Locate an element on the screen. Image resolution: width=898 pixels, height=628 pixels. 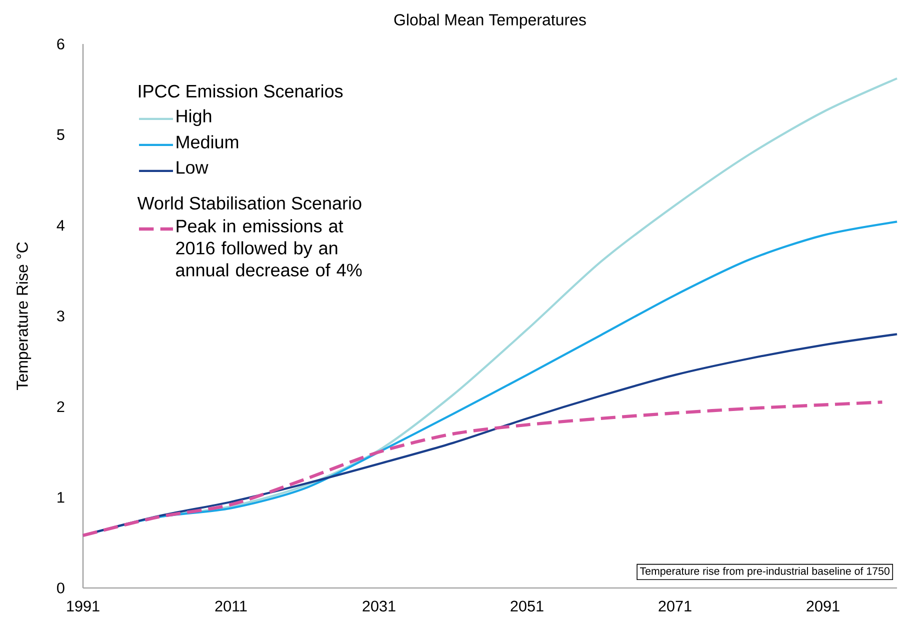
legend-label: Medium is located at coordinates (207, 141).